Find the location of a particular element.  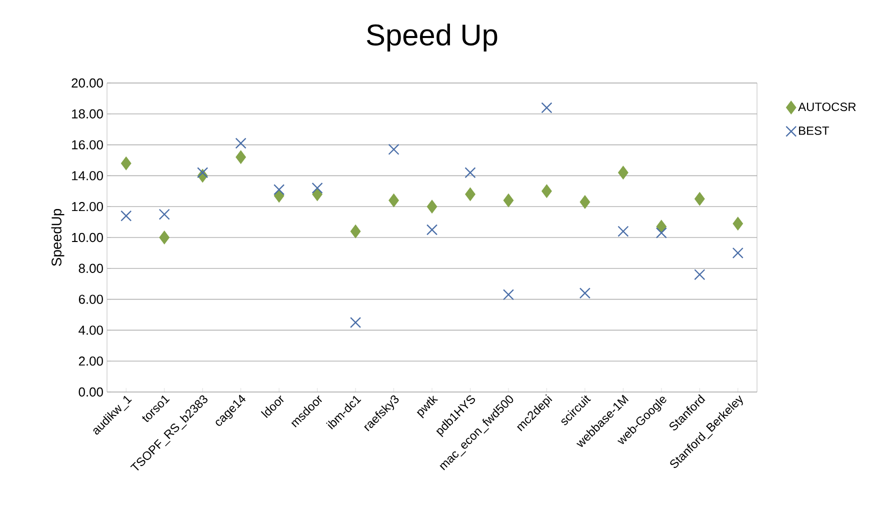

y-tick-label: 16.00 is located at coordinates (87, 145).